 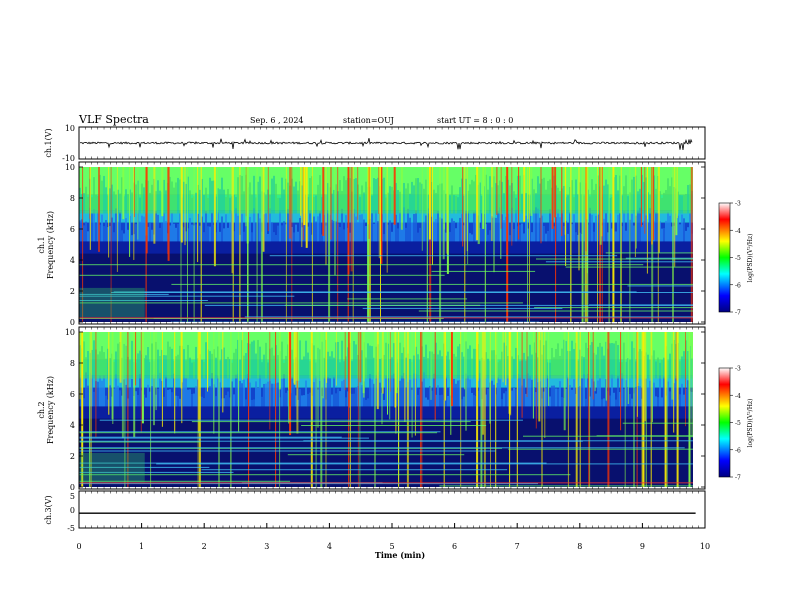 I want to click on ch1-spec-ytick-label-6: 6, so click(x=72, y=229).